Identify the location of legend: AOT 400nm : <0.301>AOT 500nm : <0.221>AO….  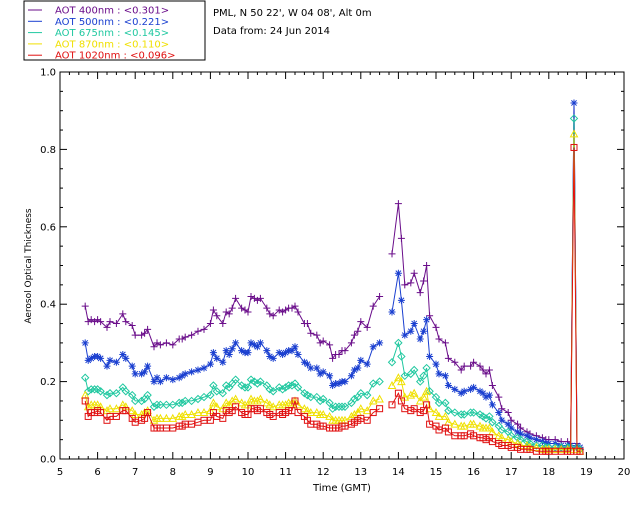
(114, 31).